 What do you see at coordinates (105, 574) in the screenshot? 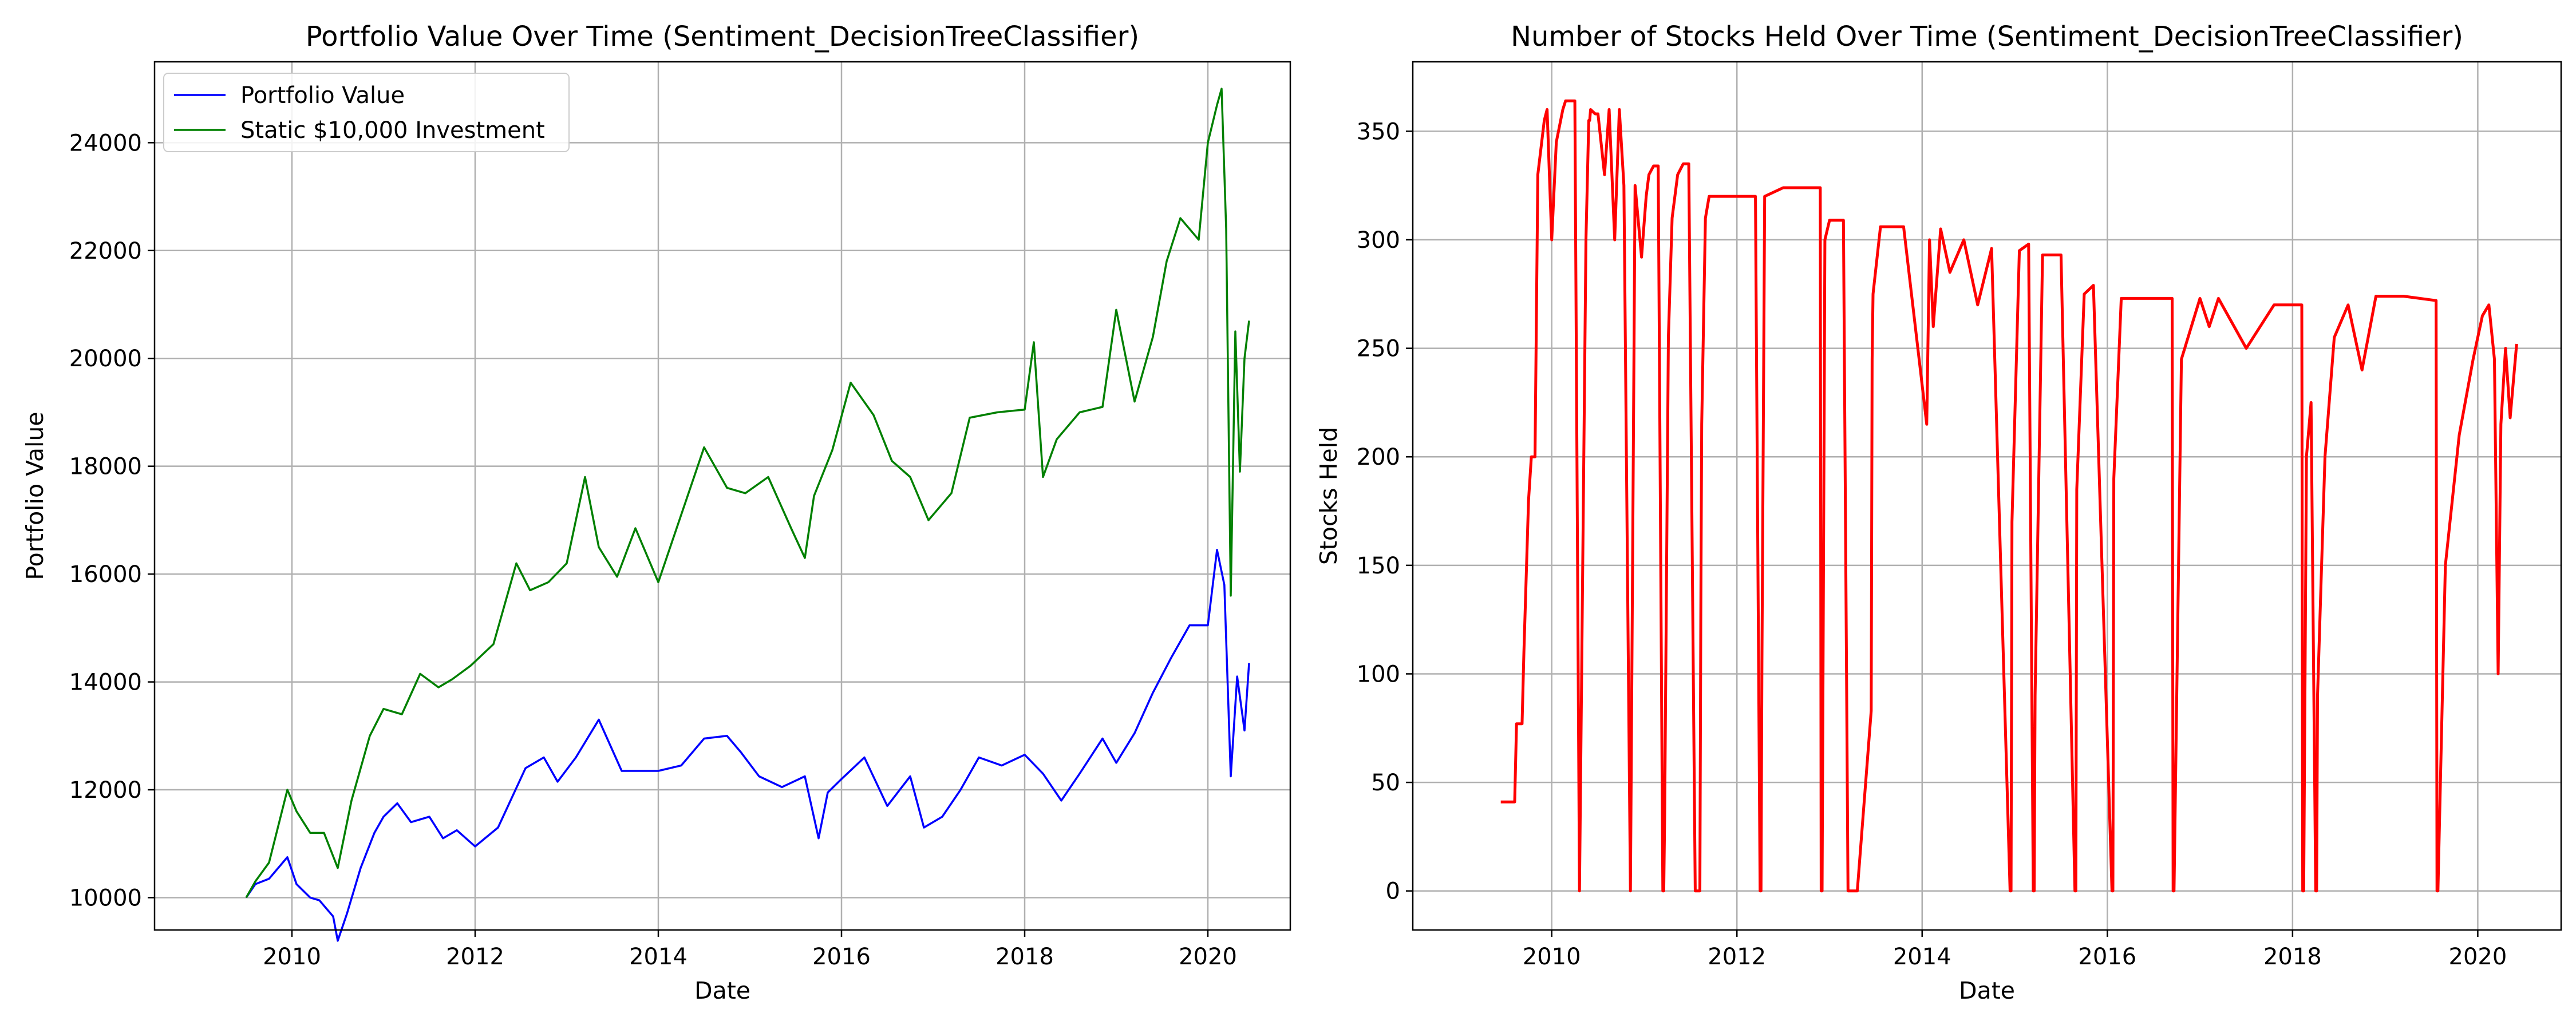
I see `y-tick-label: 16000` at bounding box center [105, 574].